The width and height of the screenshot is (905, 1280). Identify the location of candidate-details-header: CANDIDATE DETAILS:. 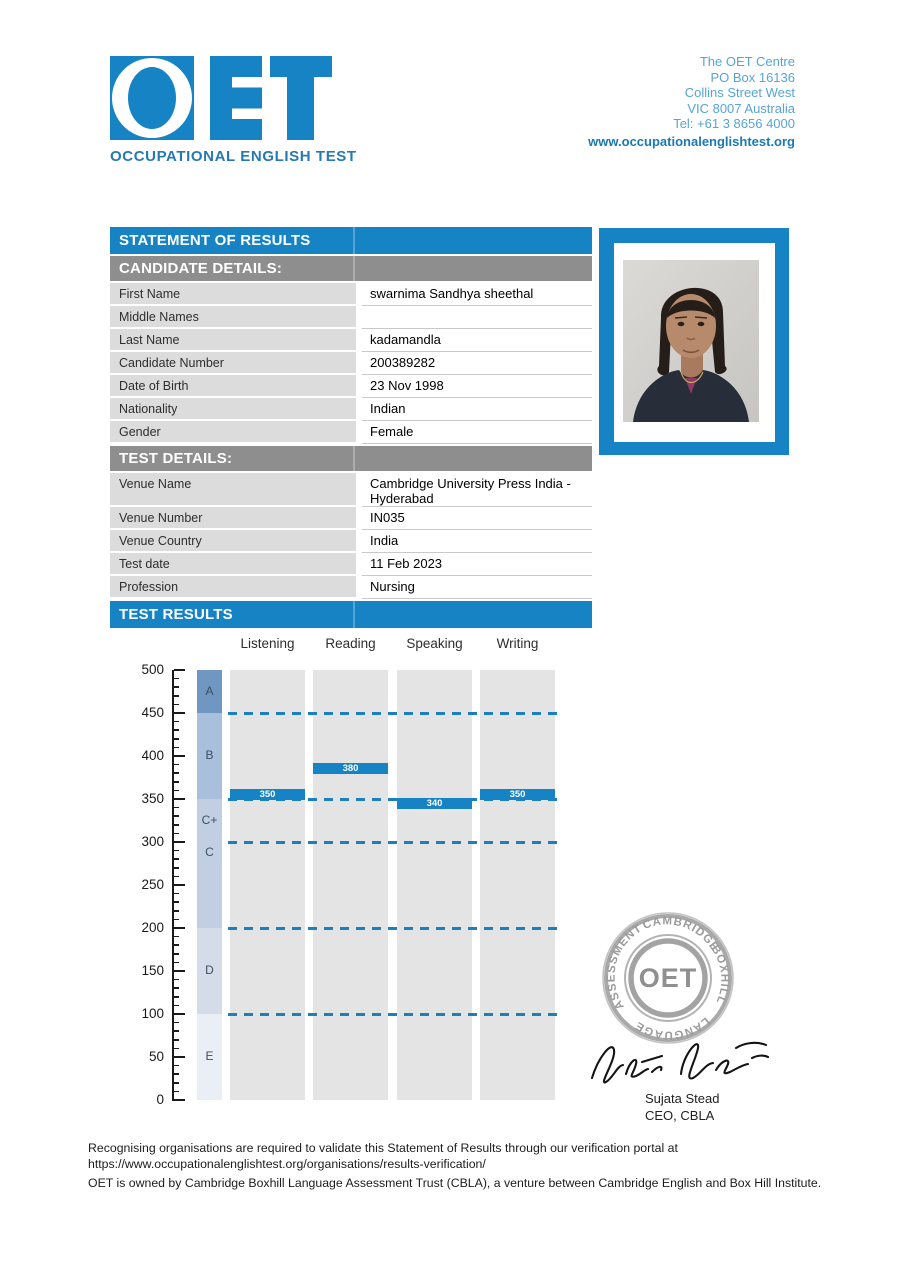
(351, 268).